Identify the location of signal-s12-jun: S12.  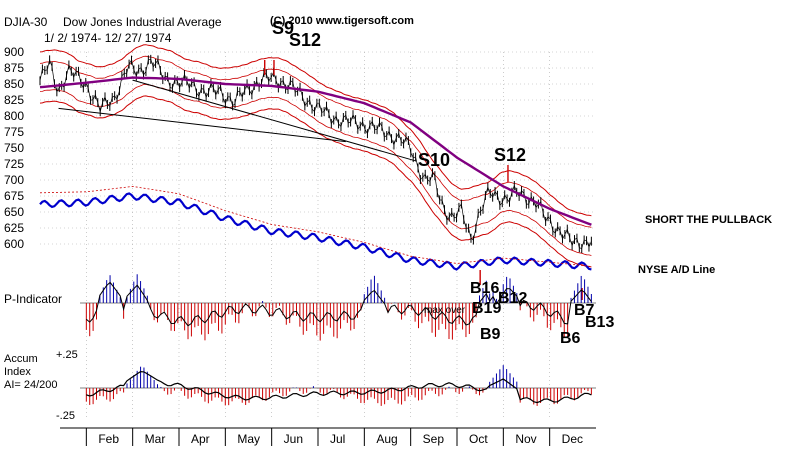
(305, 40).